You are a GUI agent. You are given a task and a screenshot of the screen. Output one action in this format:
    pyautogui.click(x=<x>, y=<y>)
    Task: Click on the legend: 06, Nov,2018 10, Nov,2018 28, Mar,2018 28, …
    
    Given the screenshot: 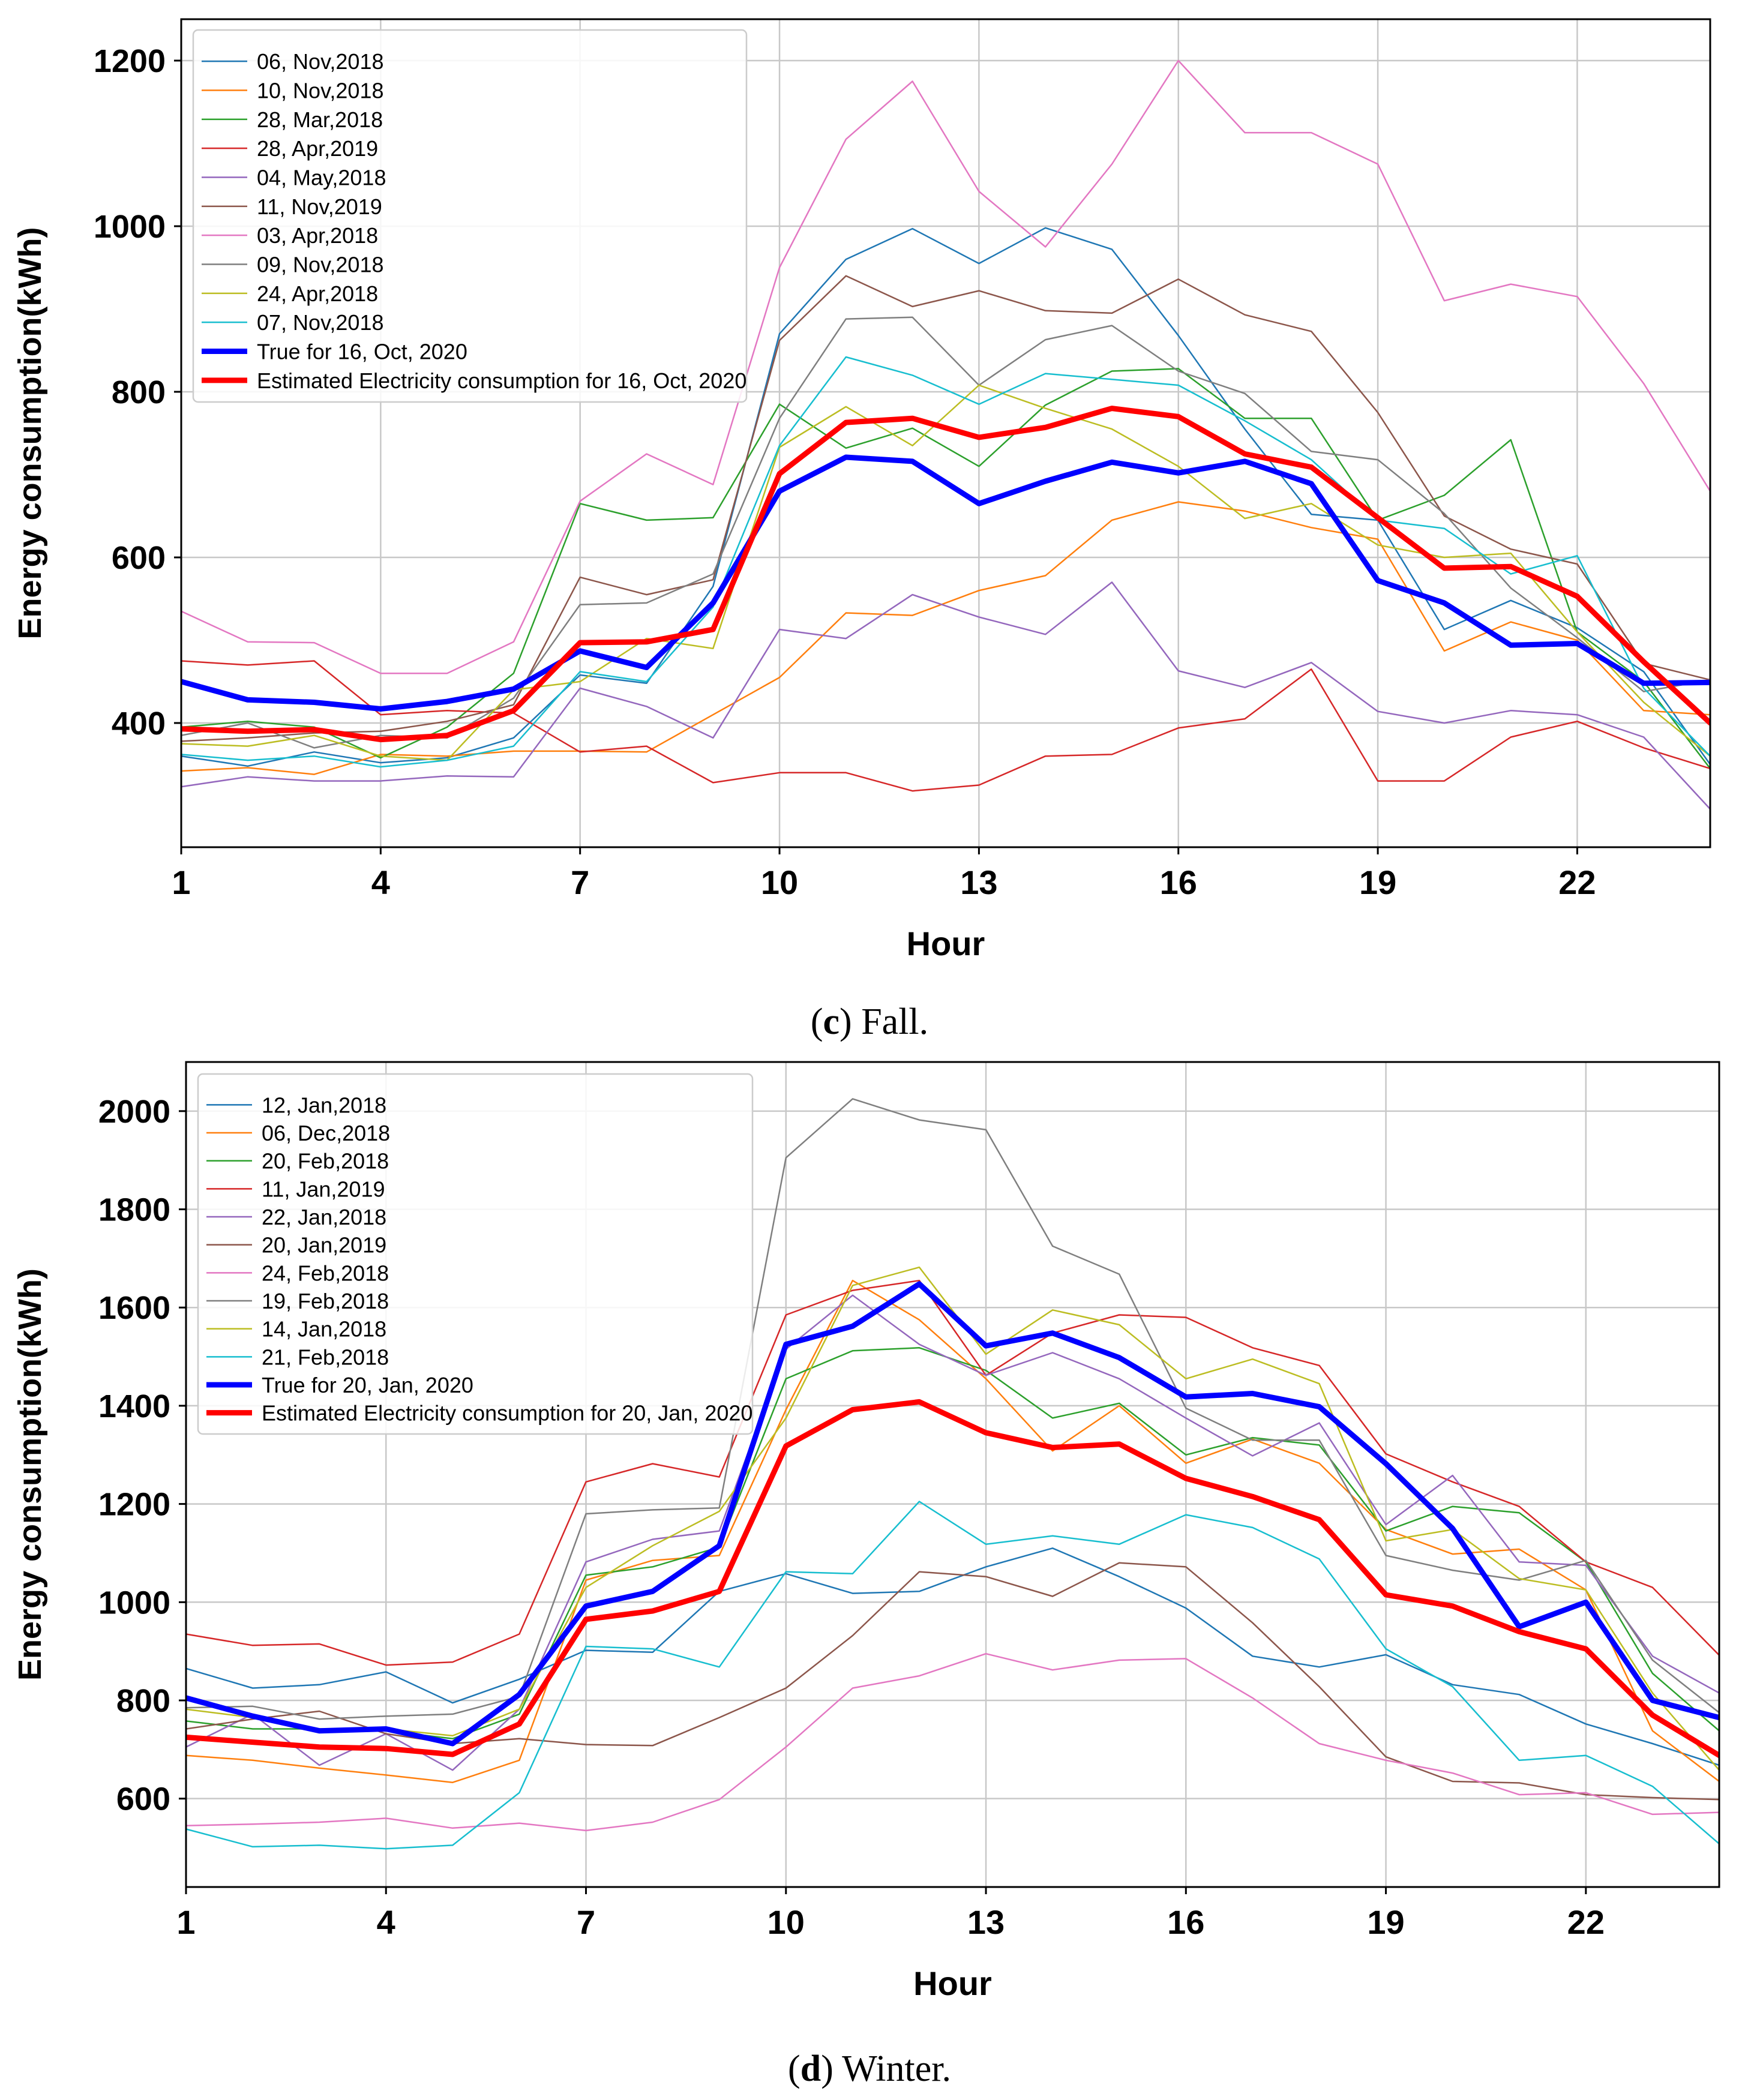 What is the action you would take?
    pyautogui.click(x=470, y=216)
    